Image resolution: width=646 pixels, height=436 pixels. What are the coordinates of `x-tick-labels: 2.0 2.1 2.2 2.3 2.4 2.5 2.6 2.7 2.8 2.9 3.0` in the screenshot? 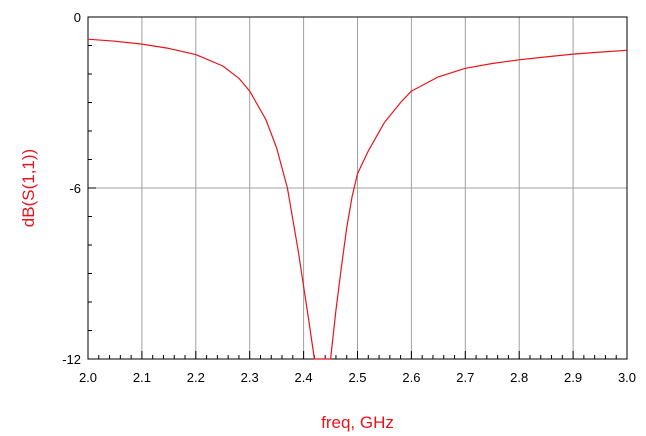 It's located at (357, 377).